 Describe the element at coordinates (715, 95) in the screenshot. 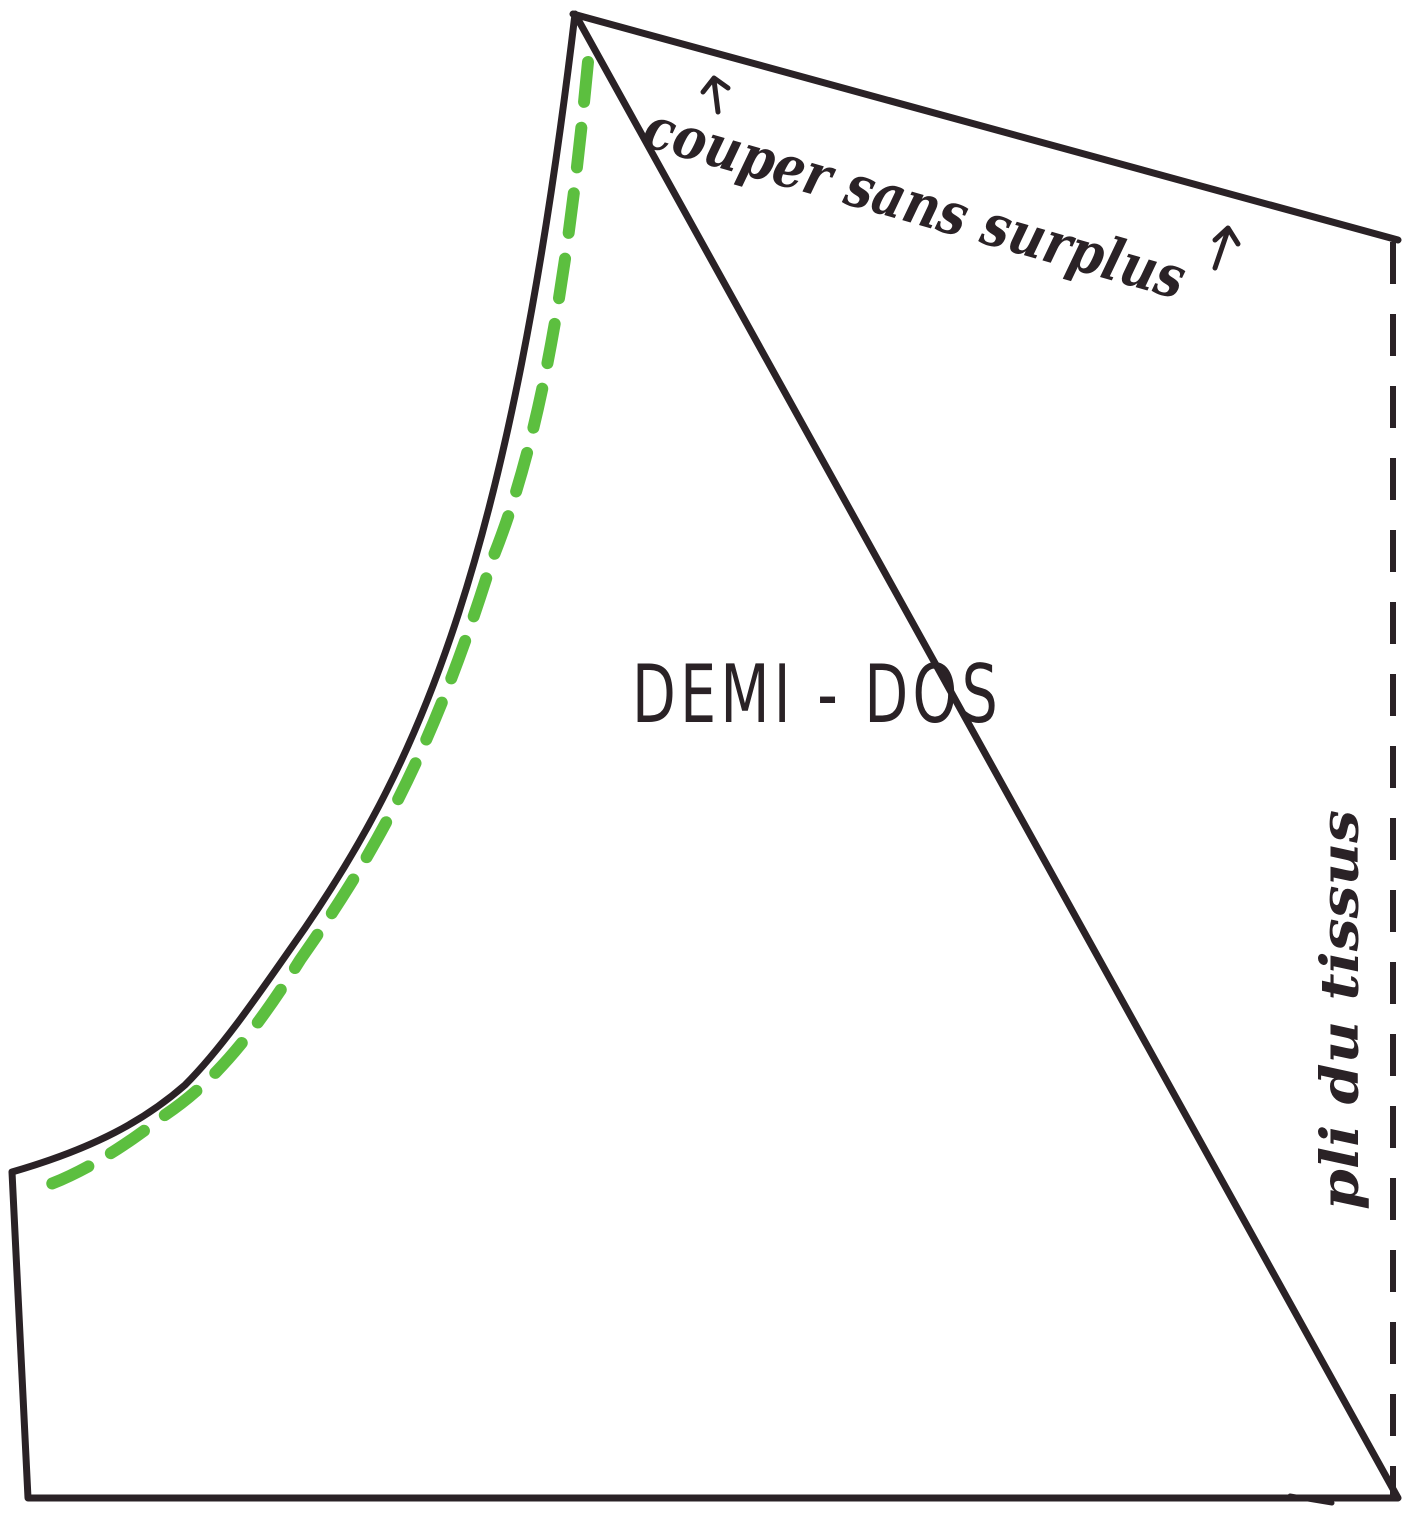

I see `arrow-left-icon` at that location.